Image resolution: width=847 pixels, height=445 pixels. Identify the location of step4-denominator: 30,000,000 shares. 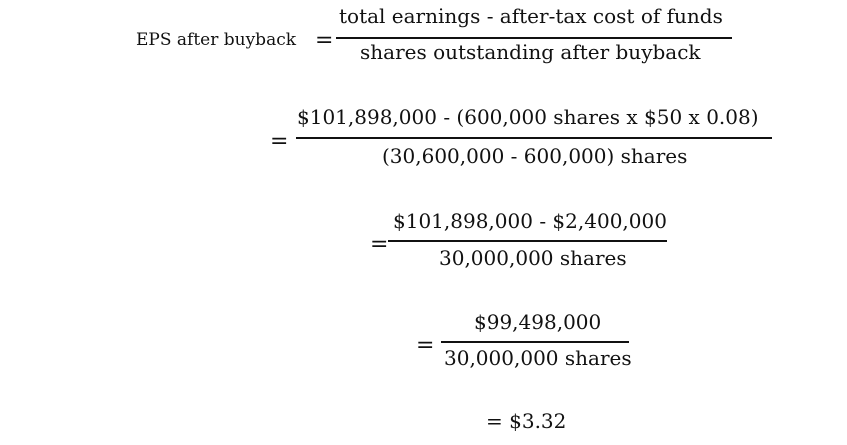
(538, 358).